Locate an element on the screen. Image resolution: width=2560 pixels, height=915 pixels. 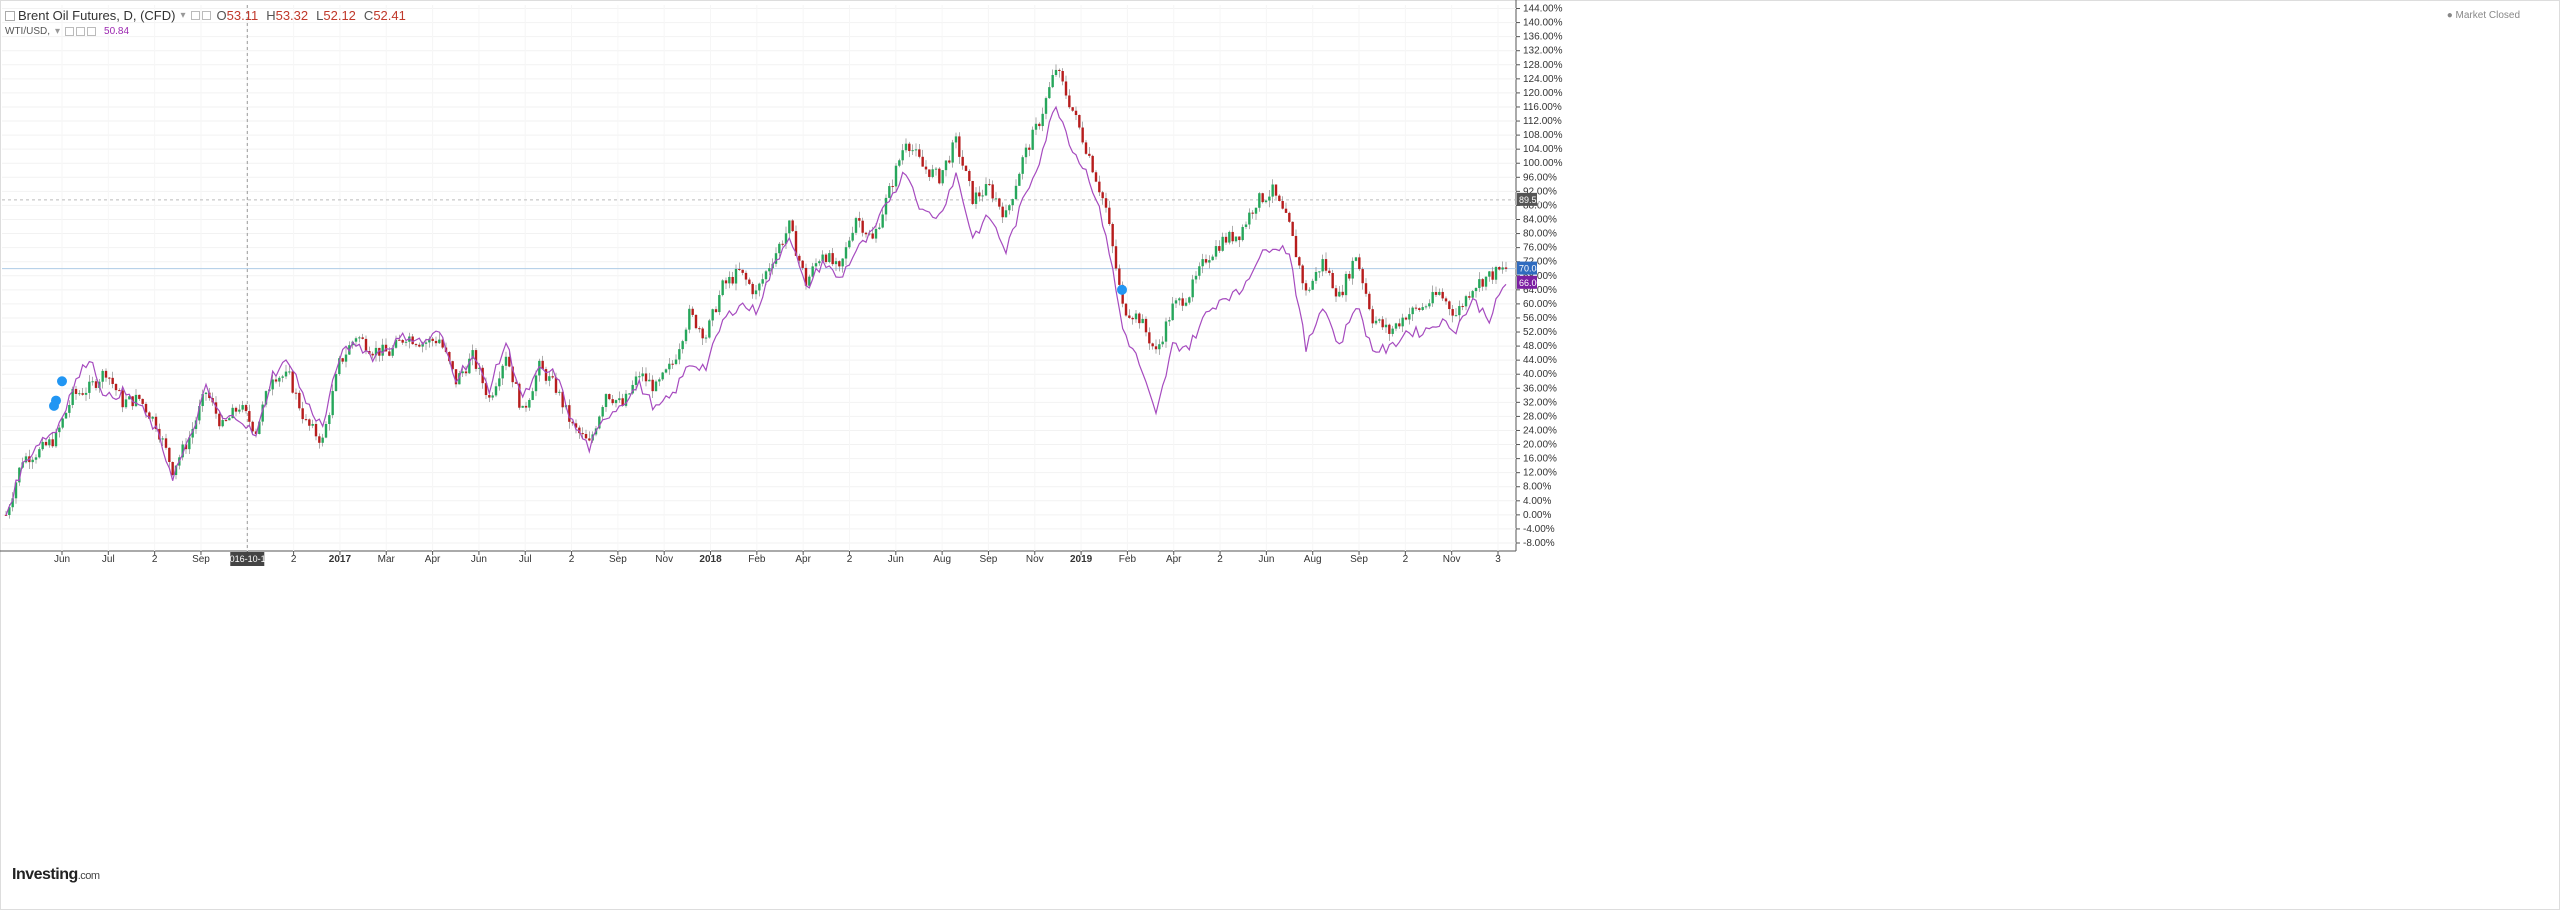
x-tick-label: Jul is located at coordinates (525, 559).